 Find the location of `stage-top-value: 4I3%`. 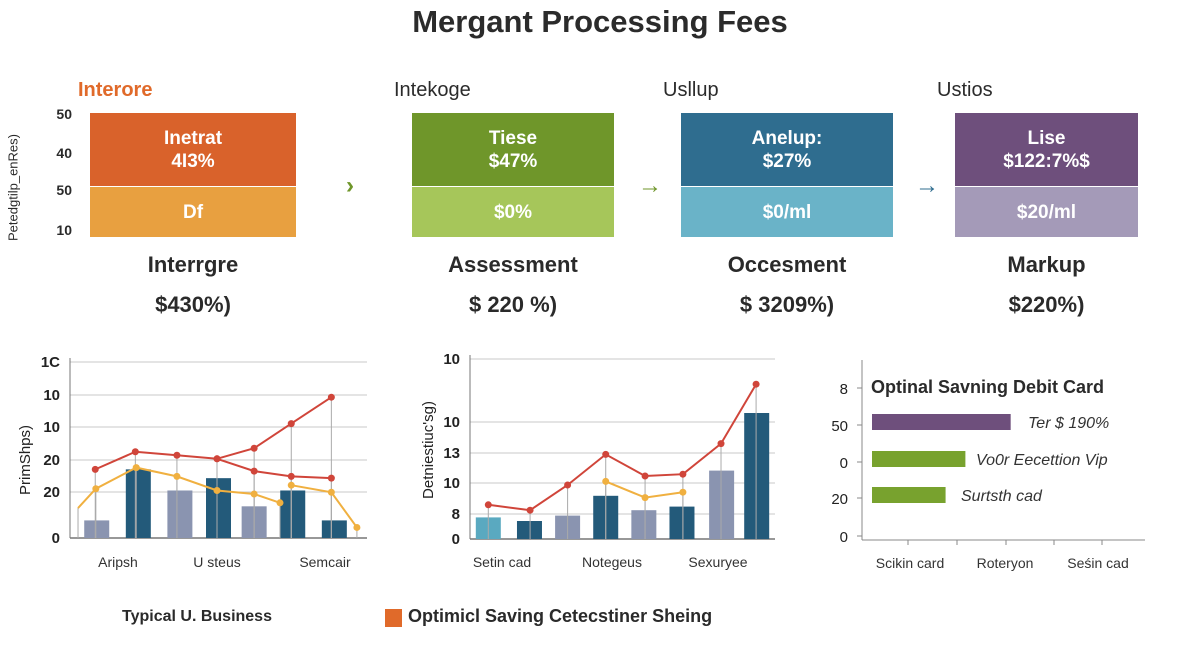

stage-top-value: 4I3% is located at coordinates (193, 161).